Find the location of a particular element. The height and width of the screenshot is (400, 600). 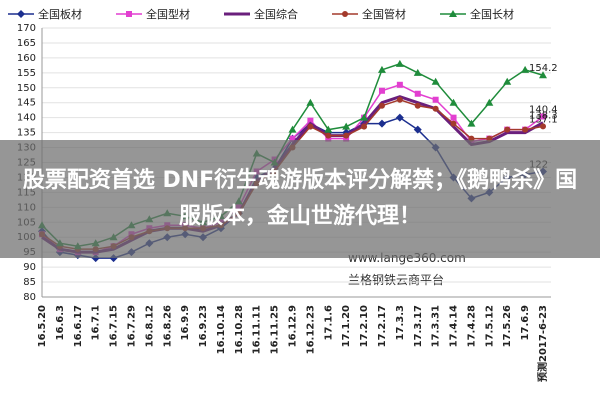

x-tick-label: 16.9.9 is located at coordinates (185, 322).